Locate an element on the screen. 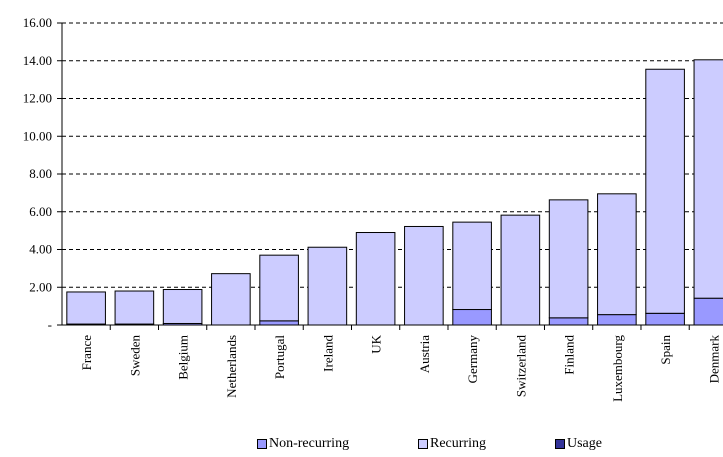  legend-swatch-non-recurring is located at coordinates (262, 444).